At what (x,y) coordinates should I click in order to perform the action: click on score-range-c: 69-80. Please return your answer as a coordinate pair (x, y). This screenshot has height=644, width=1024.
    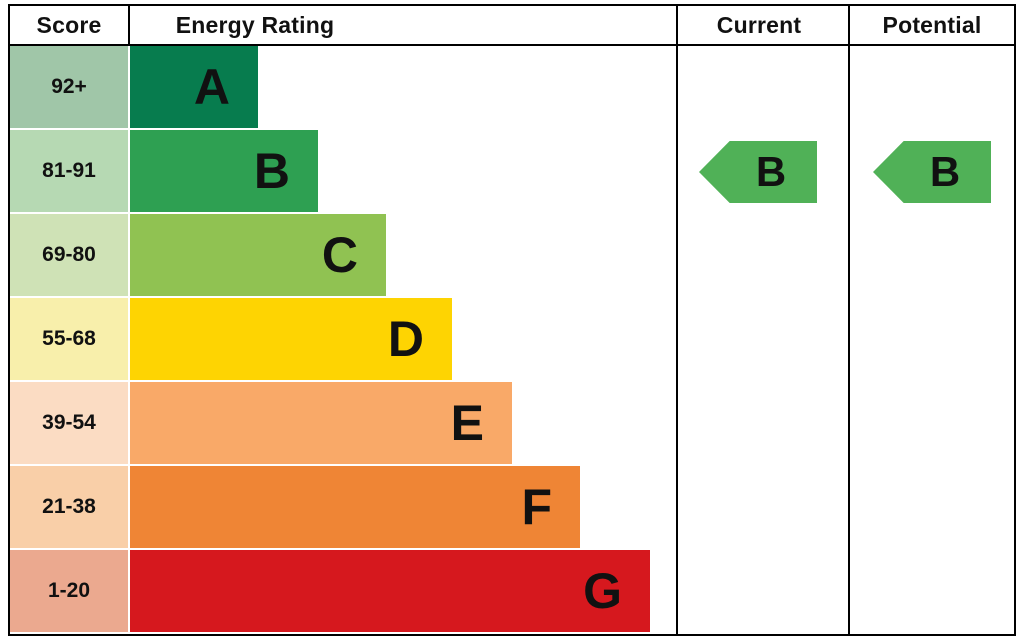
    Looking at the image, I should click on (69, 255).